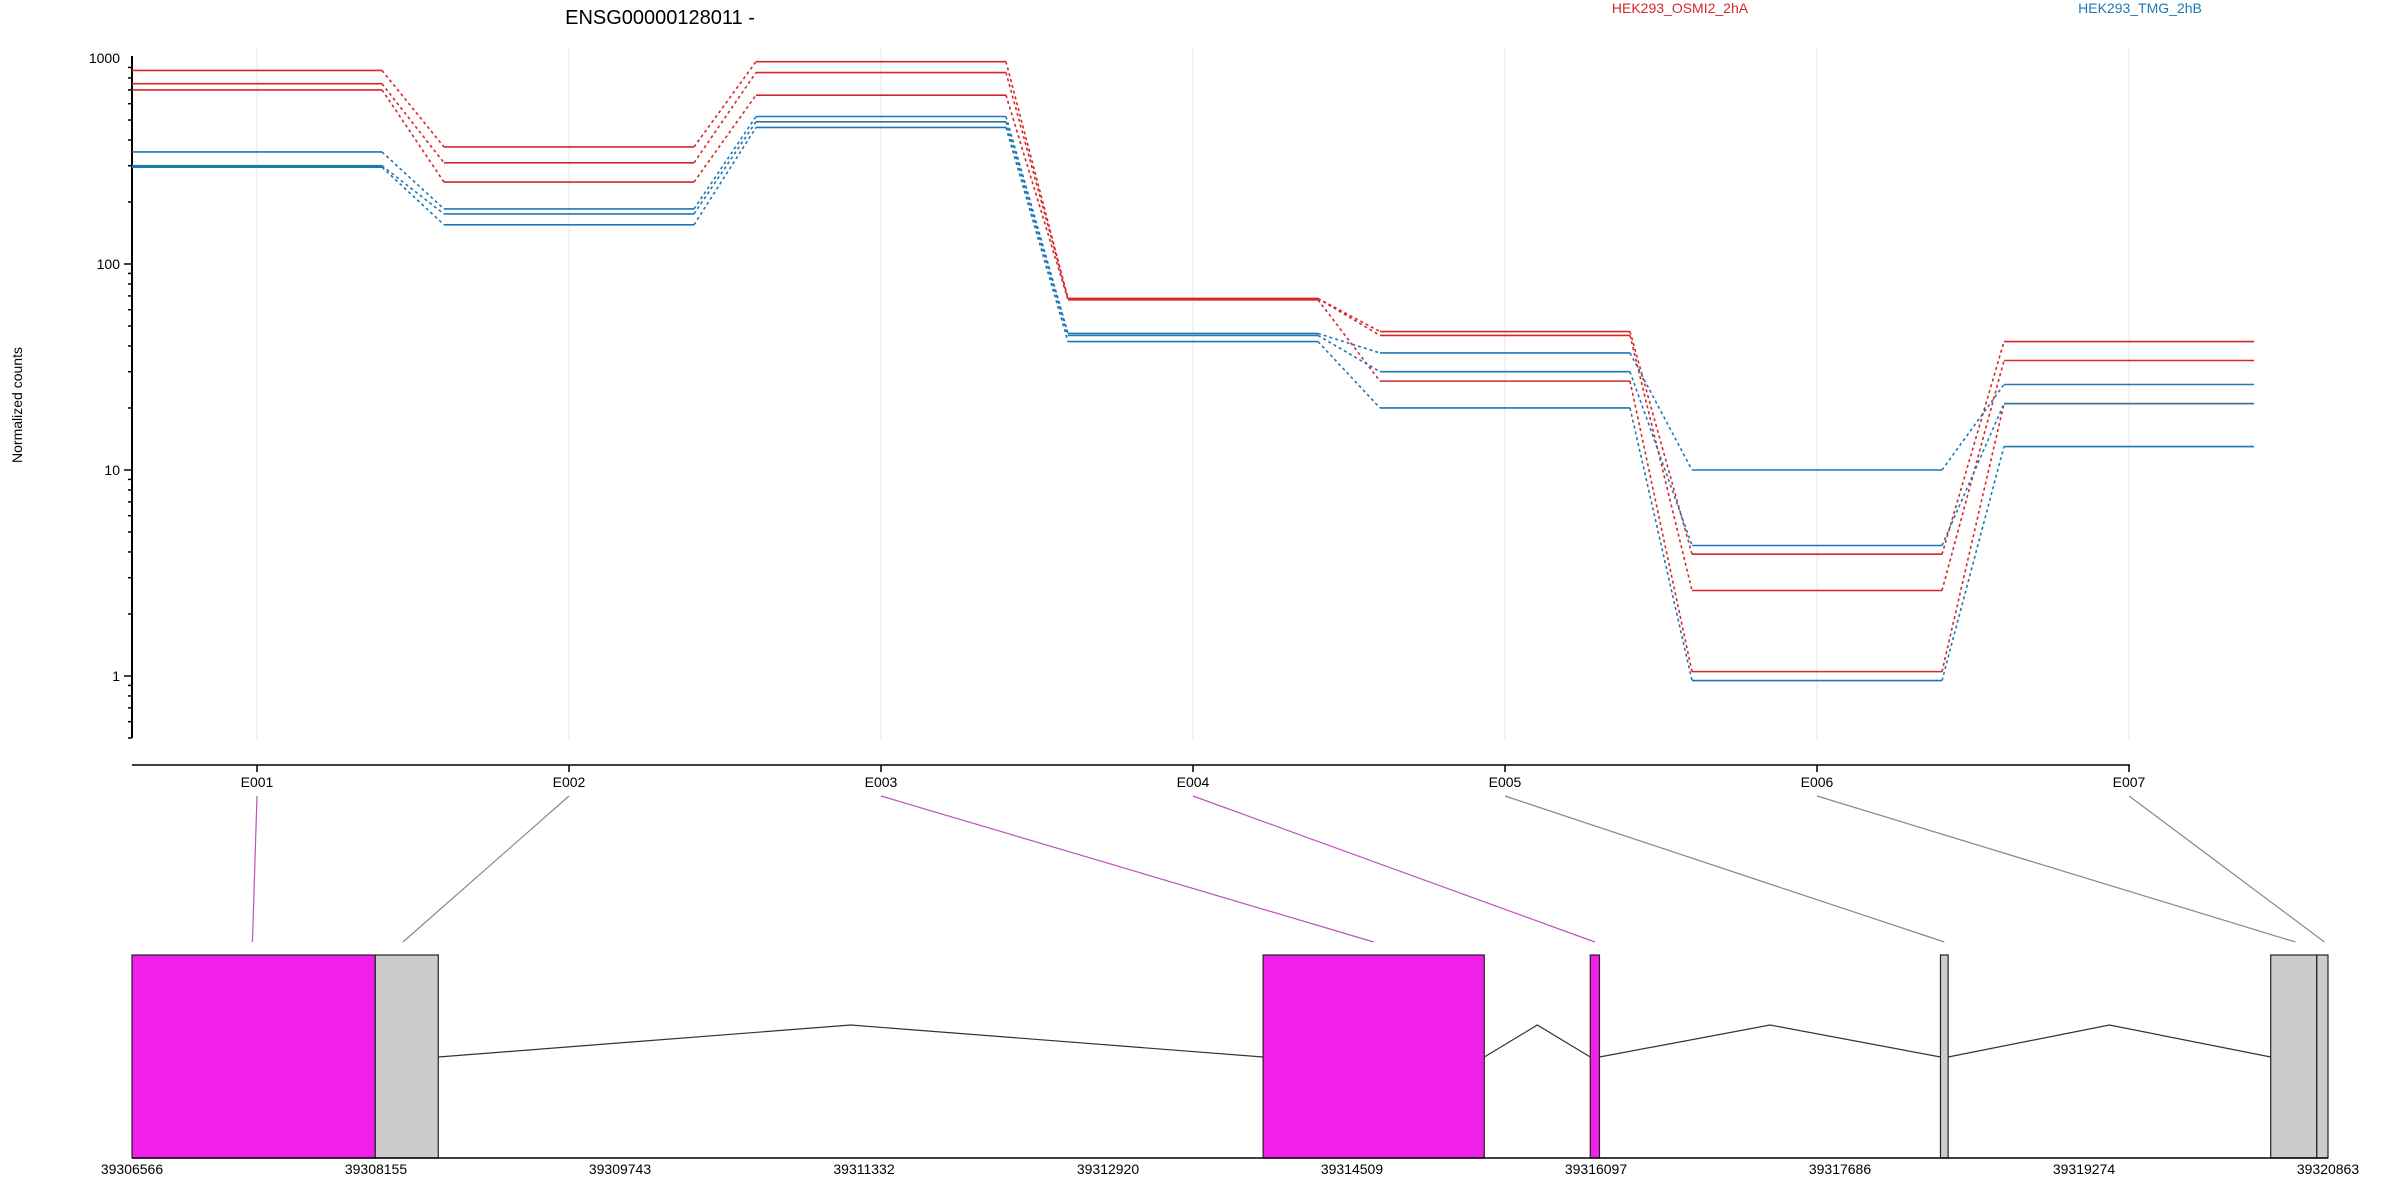  Describe the element at coordinates (132, 1169) in the screenshot. I see `coordinate-tick-label: 39306566` at that location.